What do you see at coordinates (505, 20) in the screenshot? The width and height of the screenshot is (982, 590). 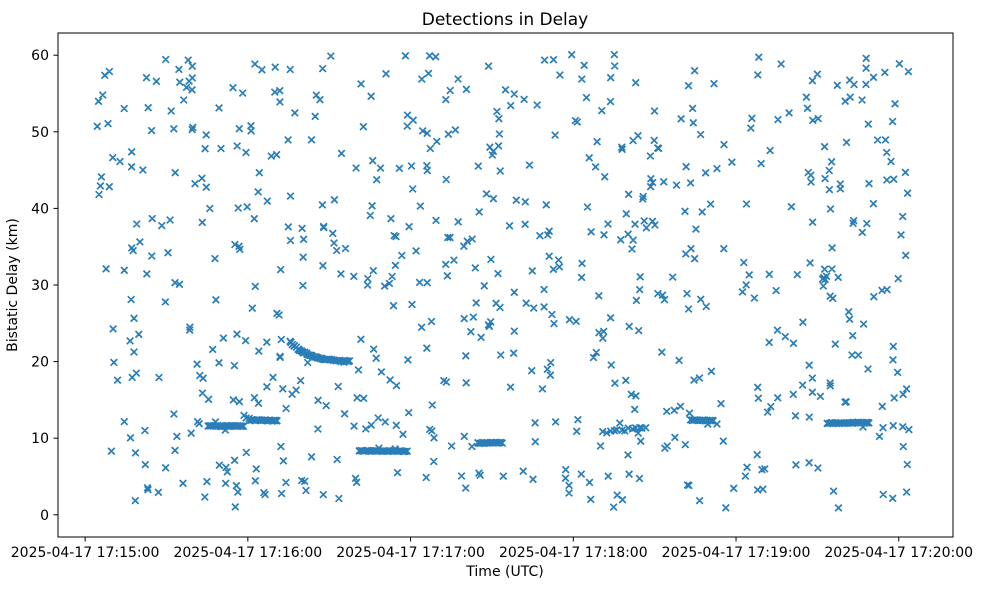 I see `chart-title: Detections in Delay` at bounding box center [505, 20].